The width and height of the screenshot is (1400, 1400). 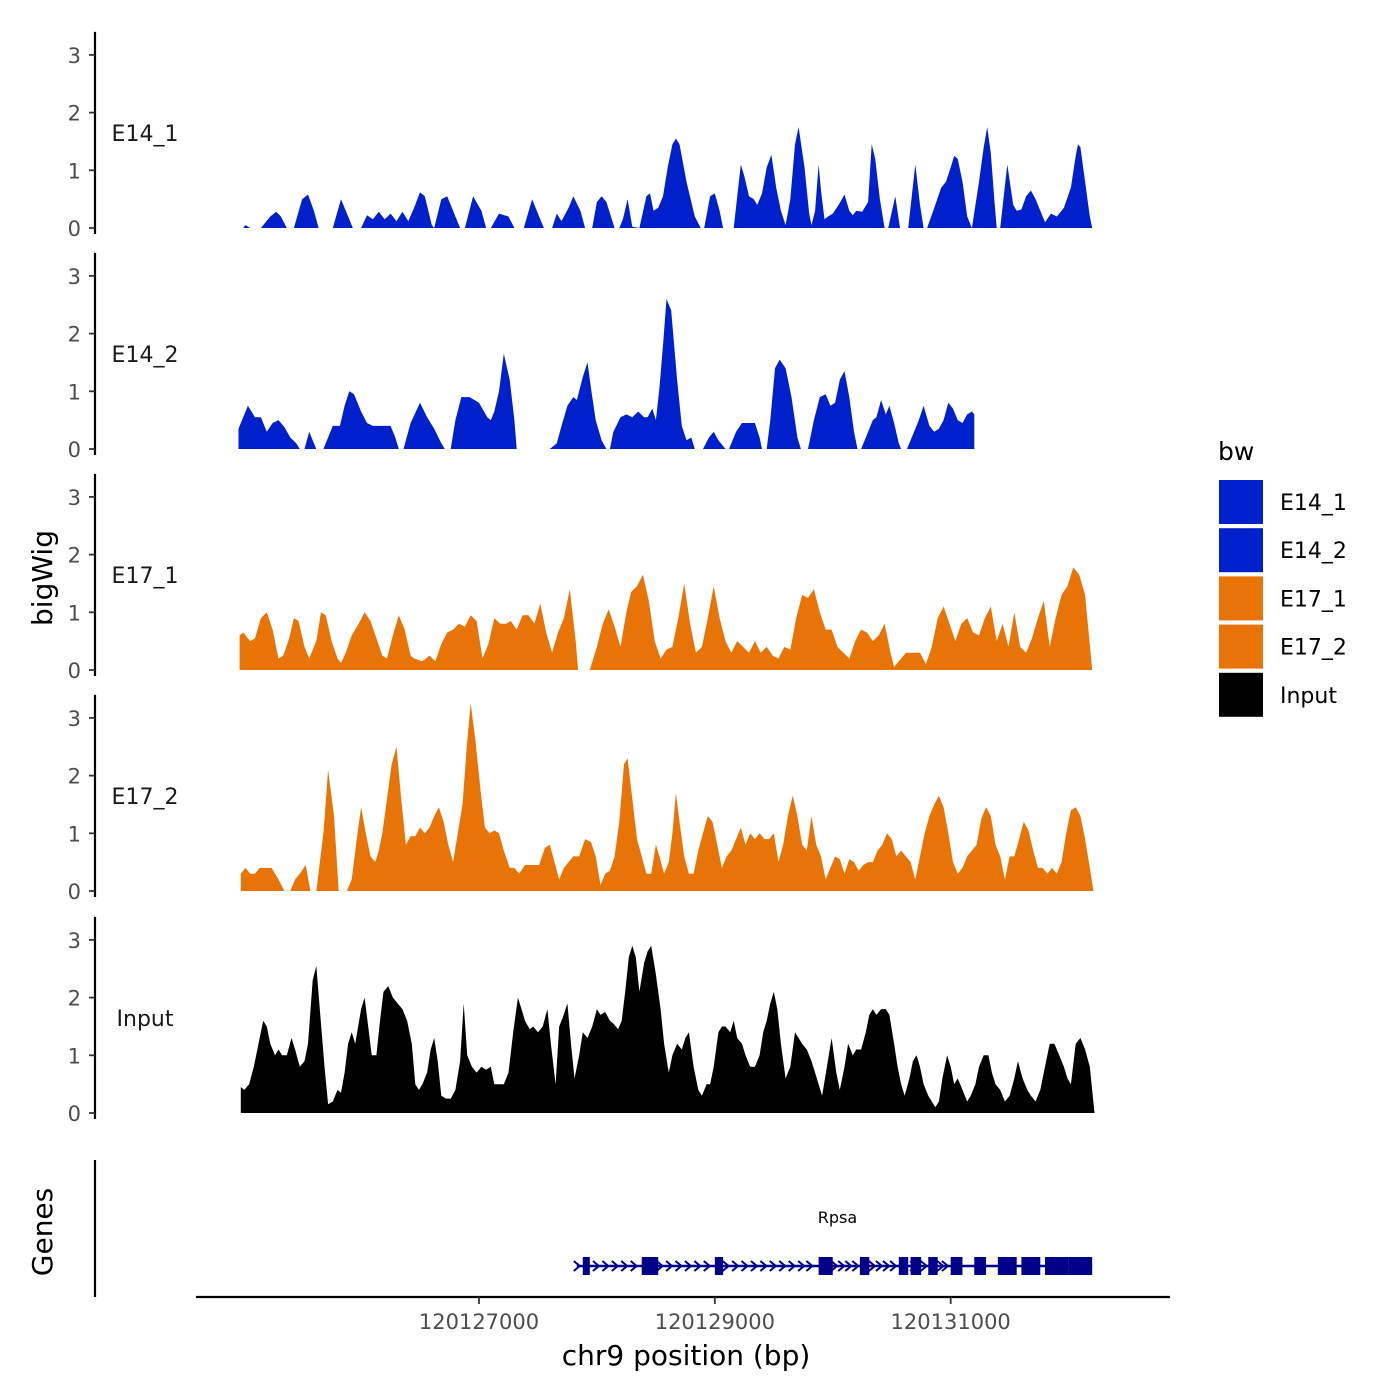 I want to click on x-axis: 120127000 120129000 120131000, so click(x=683, y=1314).